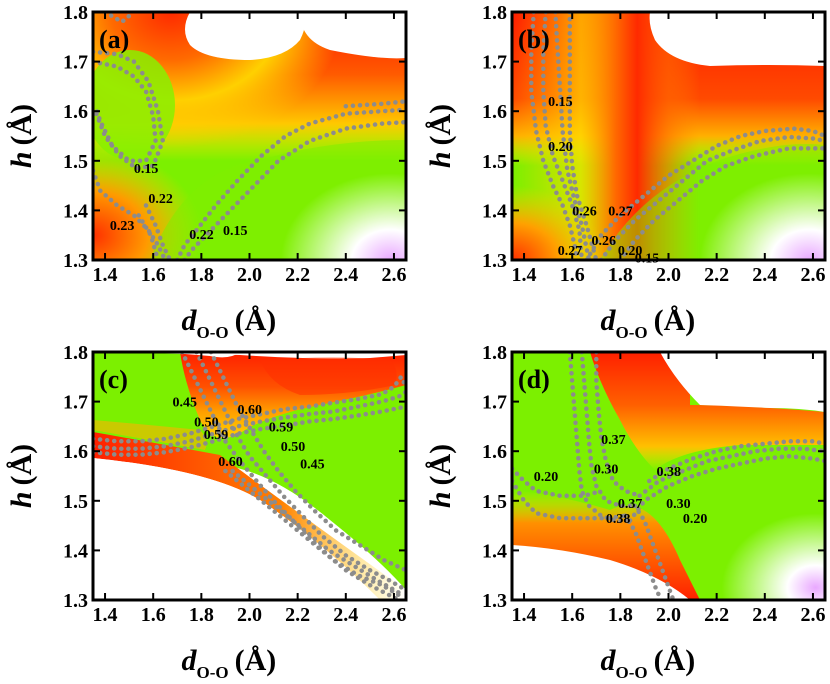 Image resolution: width=830 pixels, height=684 pixels. I want to click on panel-c-heatmap, so click(249, 476).